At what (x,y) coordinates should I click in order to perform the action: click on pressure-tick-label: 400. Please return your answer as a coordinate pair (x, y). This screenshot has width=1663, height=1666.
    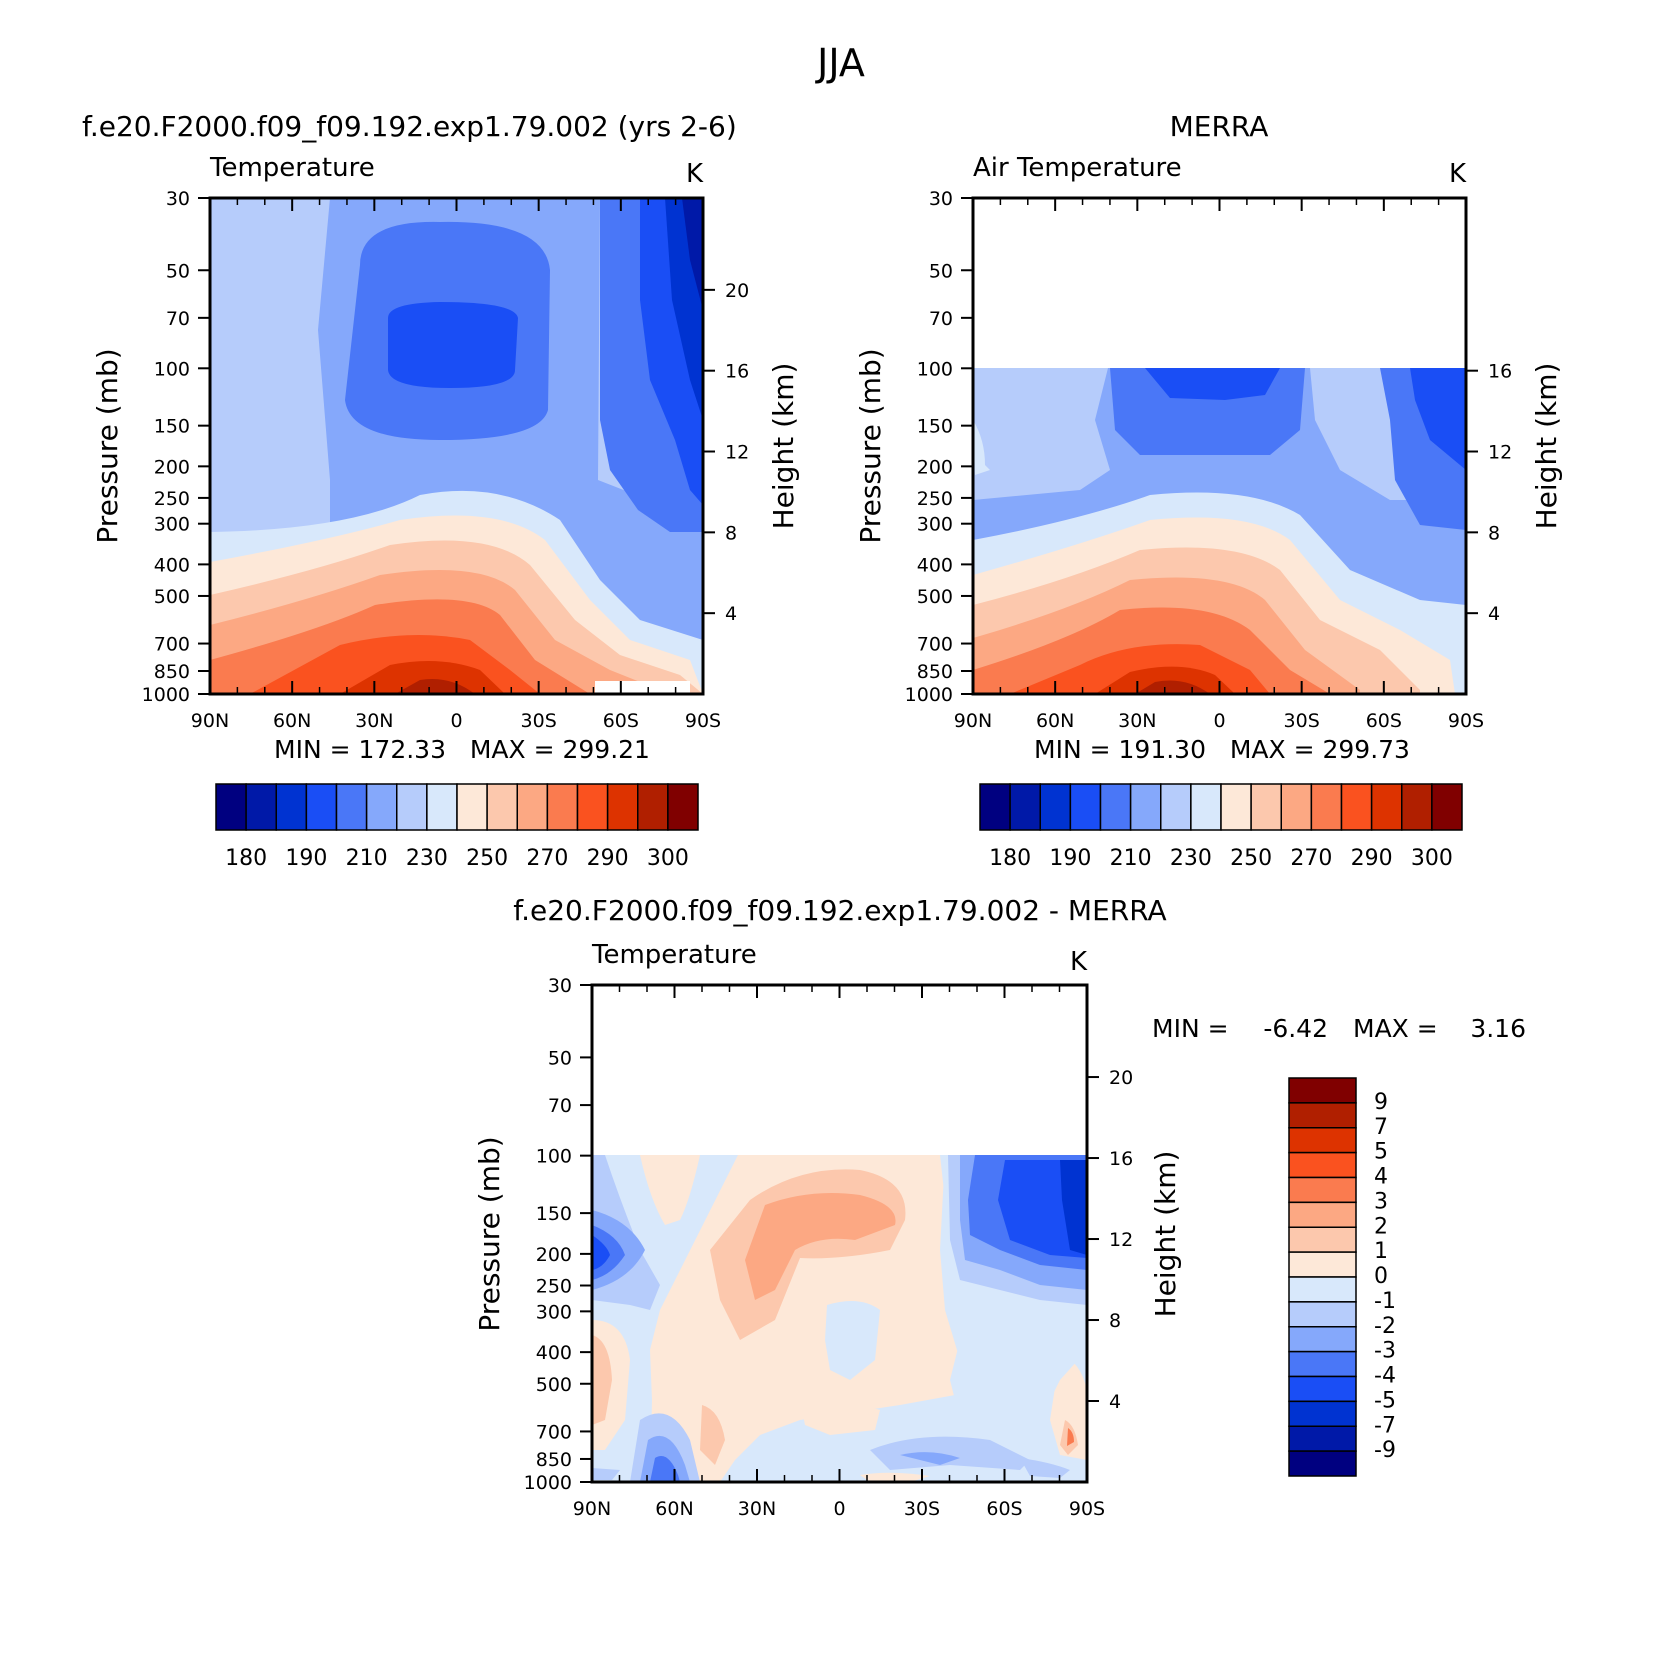
    Looking at the image, I should click on (935, 565).